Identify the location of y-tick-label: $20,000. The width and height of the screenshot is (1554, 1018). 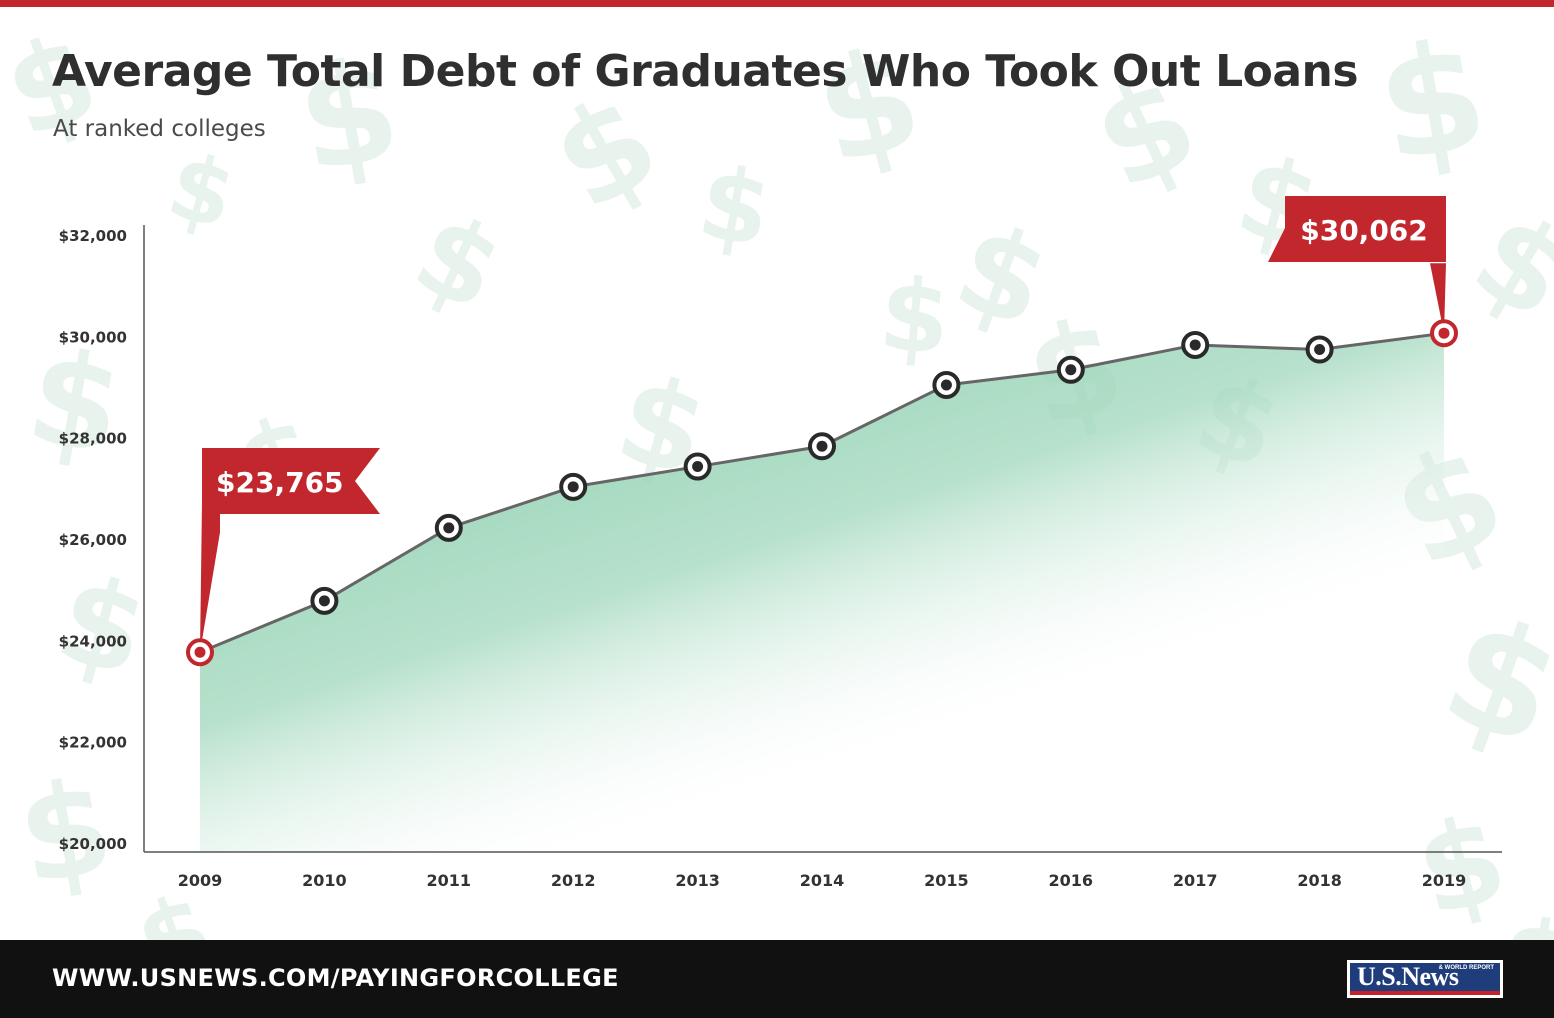
(93, 844).